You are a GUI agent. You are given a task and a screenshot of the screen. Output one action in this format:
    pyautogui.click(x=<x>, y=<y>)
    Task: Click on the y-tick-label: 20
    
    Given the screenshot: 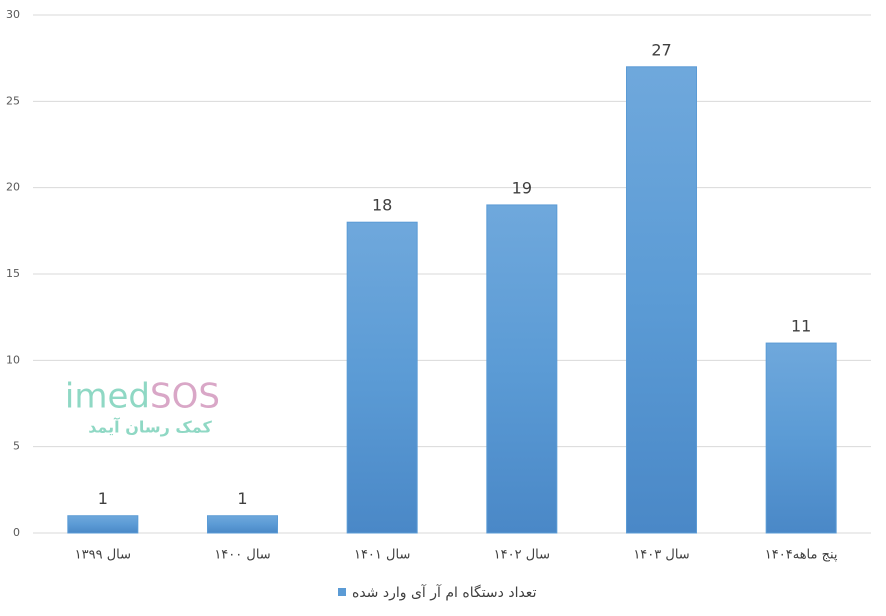 What is the action you would take?
    pyautogui.click(x=13, y=187)
    